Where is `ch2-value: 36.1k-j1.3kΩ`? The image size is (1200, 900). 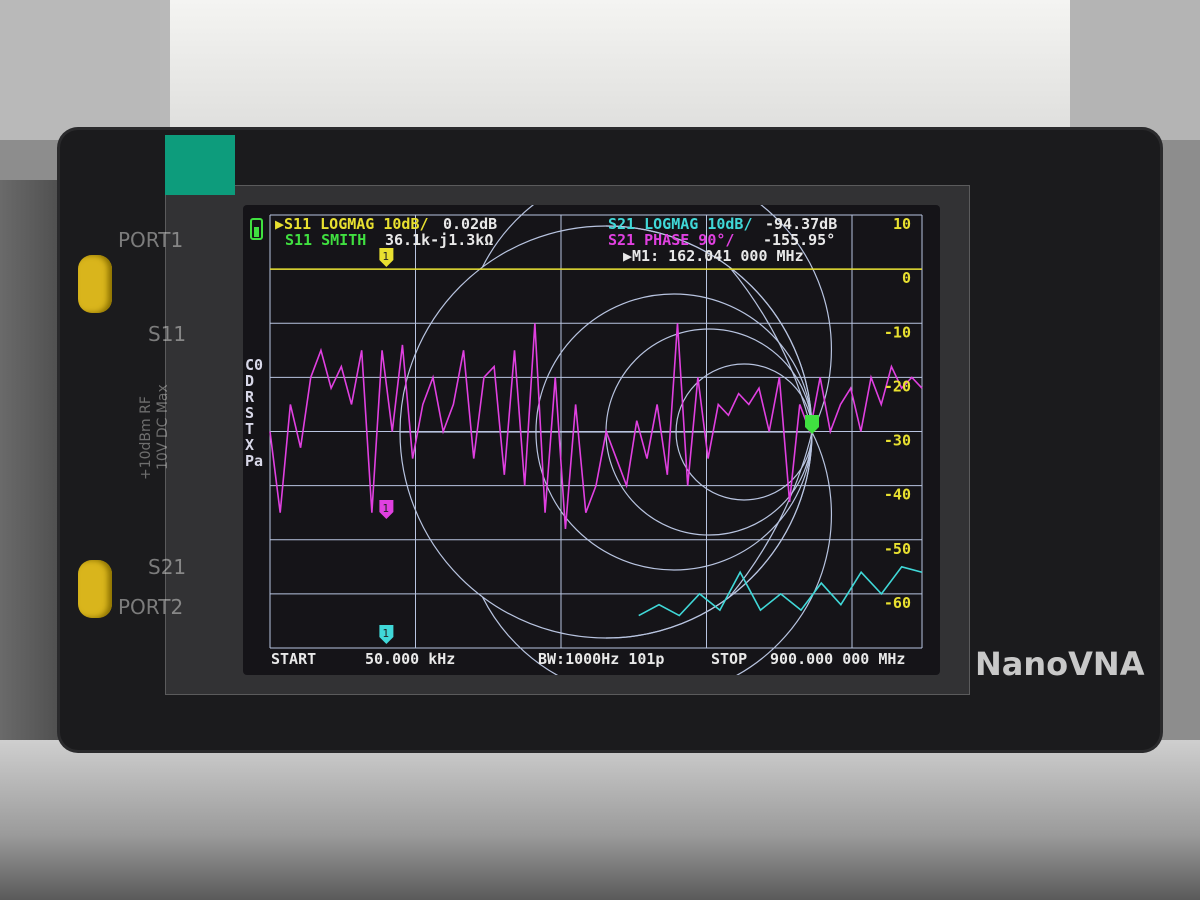 ch2-value: 36.1k-j1.3kΩ is located at coordinates (439, 240).